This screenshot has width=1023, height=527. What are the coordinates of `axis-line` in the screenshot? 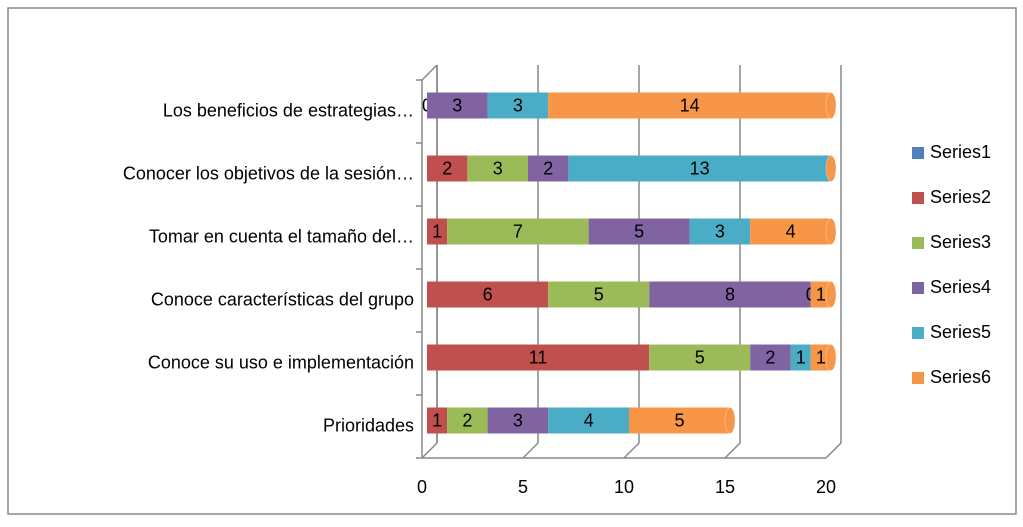 It's located at (429, 72).